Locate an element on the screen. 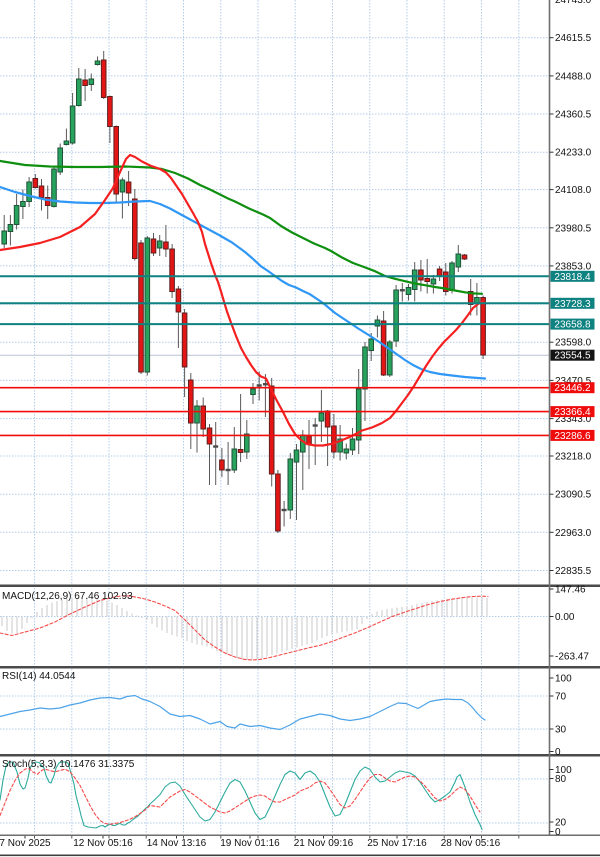 This screenshot has width=600, height=857. svg-text: 24233.0 is located at coordinates (573, 153).